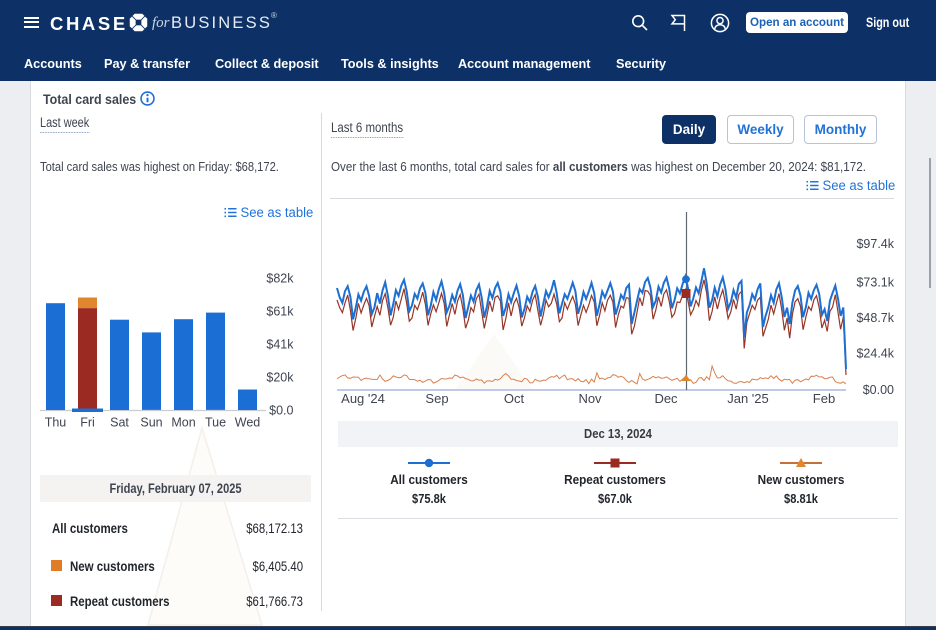 This screenshot has height=630, width=936. I want to click on svg-text: Mon, so click(183, 423).